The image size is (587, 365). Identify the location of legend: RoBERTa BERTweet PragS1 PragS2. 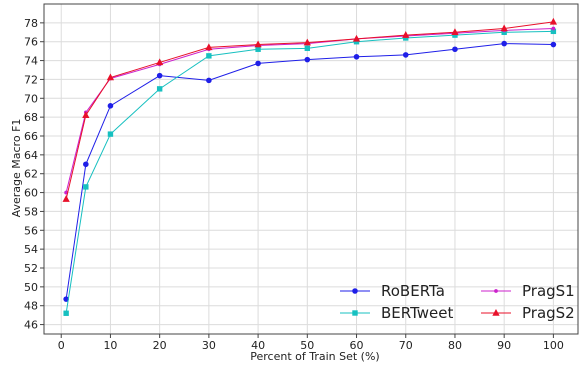
(457, 302).